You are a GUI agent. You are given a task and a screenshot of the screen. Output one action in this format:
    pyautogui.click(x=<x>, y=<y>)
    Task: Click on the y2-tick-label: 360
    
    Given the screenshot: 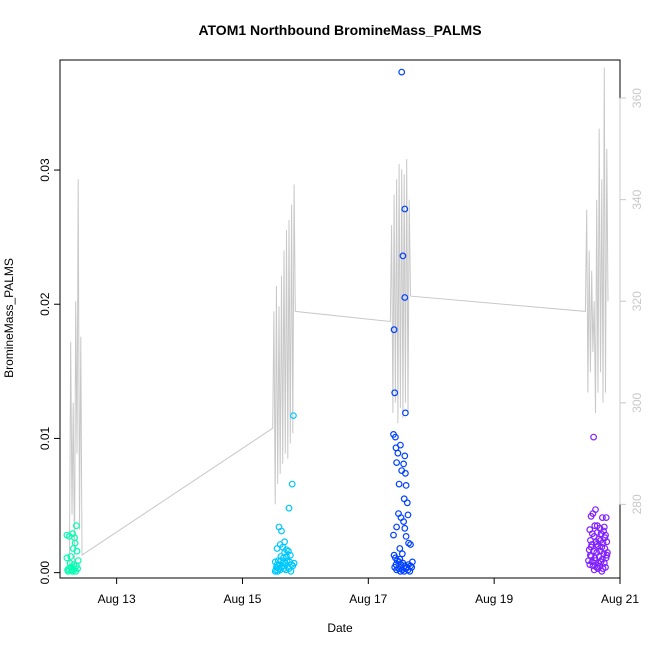 What is the action you would take?
    pyautogui.click(x=637, y=98)
    